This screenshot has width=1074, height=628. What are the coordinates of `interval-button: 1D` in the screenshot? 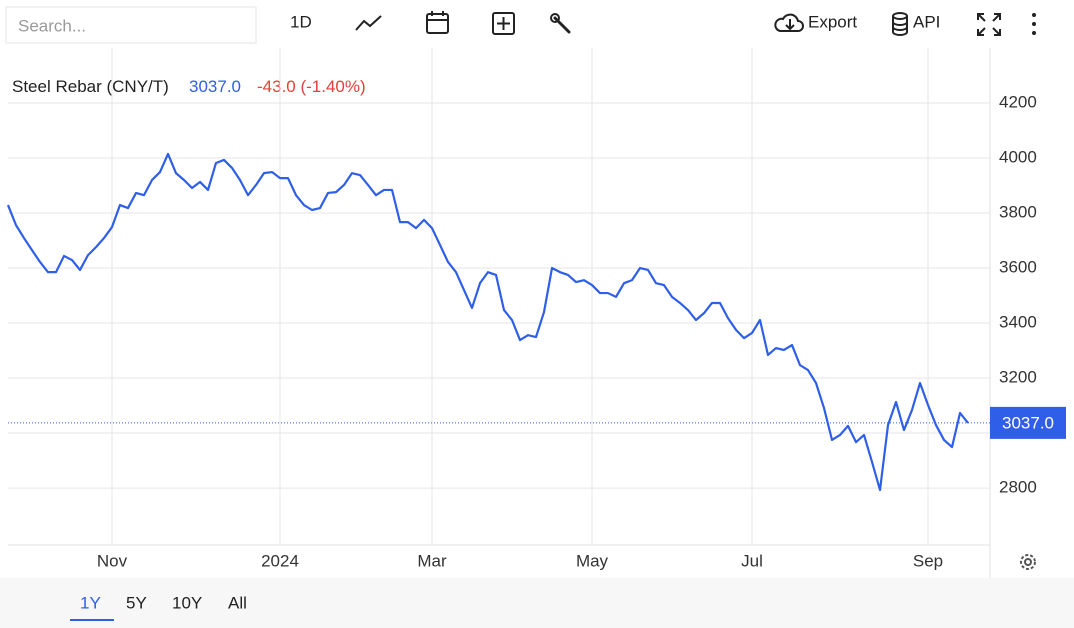 It's located at (301, 21).